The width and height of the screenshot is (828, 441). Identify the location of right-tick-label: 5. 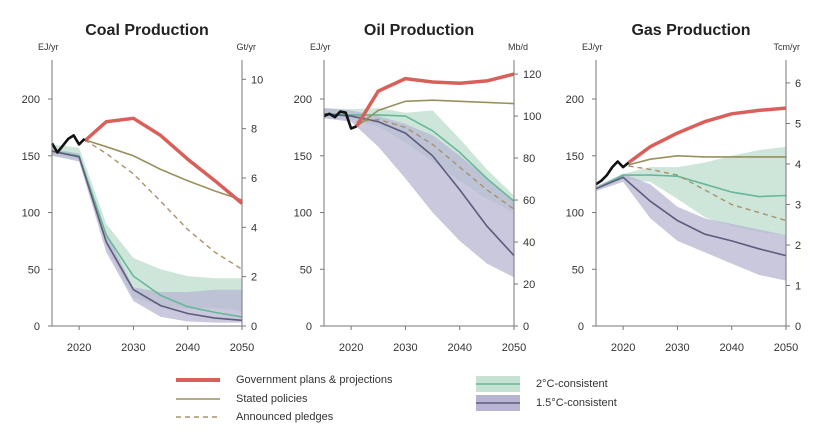
(798, 124).